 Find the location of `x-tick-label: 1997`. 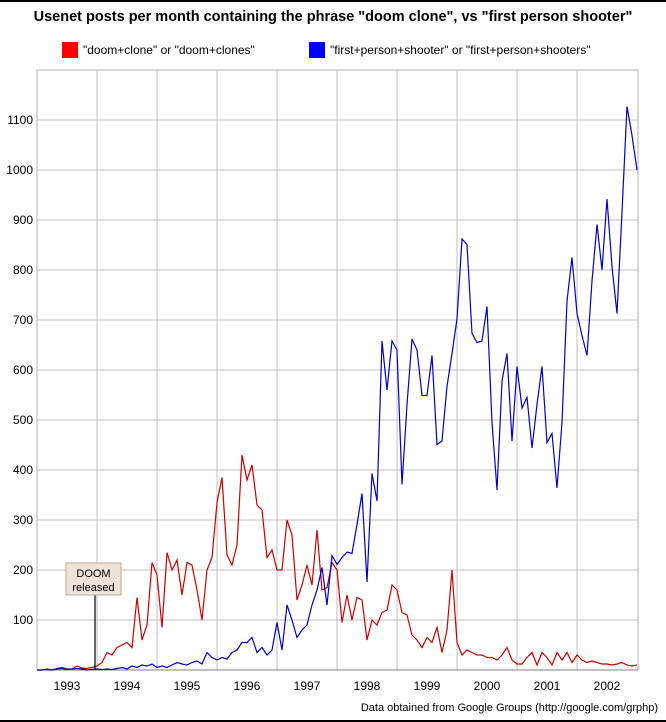

x-tick-label: 1997 is located at coordinates (307, 686).